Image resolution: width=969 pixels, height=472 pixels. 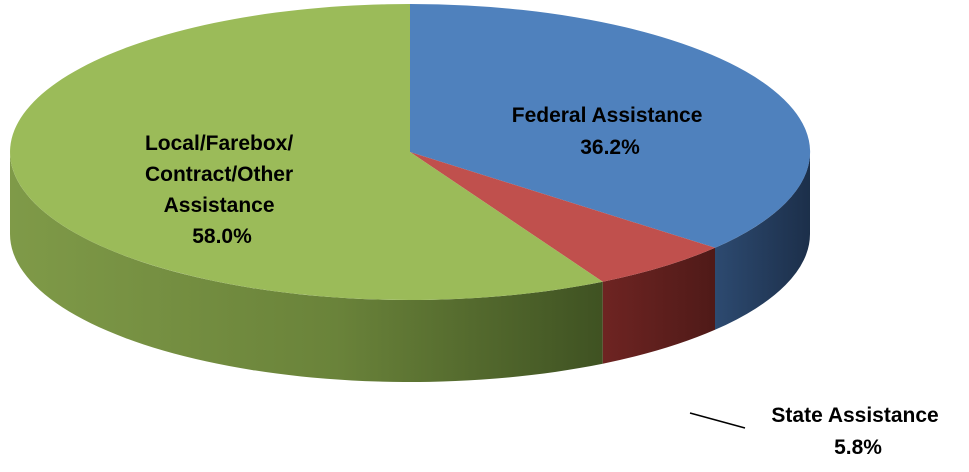 What do you see at coordinates (219, 143) in the screenshot?
I see `local-label-line-1: Local/Farebox/` at bounding box center [219, 143].